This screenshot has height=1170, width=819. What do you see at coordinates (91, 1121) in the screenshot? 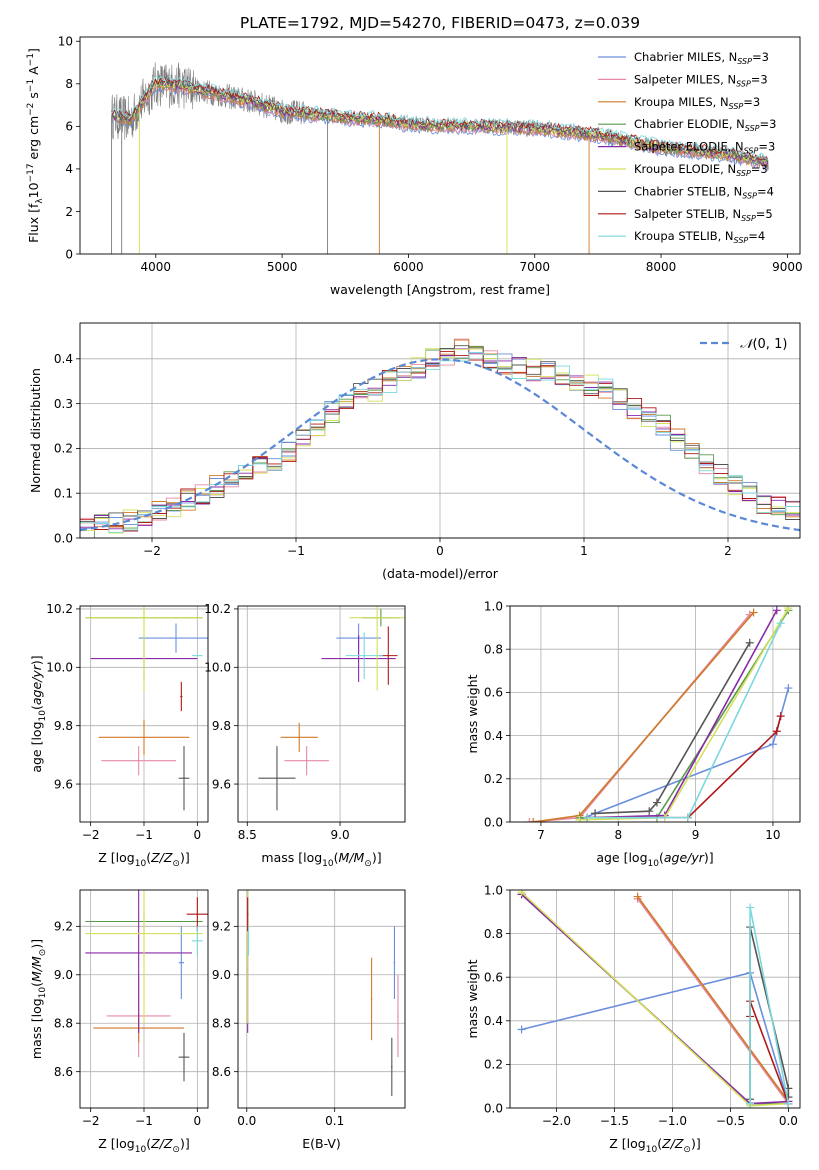
I see `x-tick-label: −2` at bounding box center [91, 1121].